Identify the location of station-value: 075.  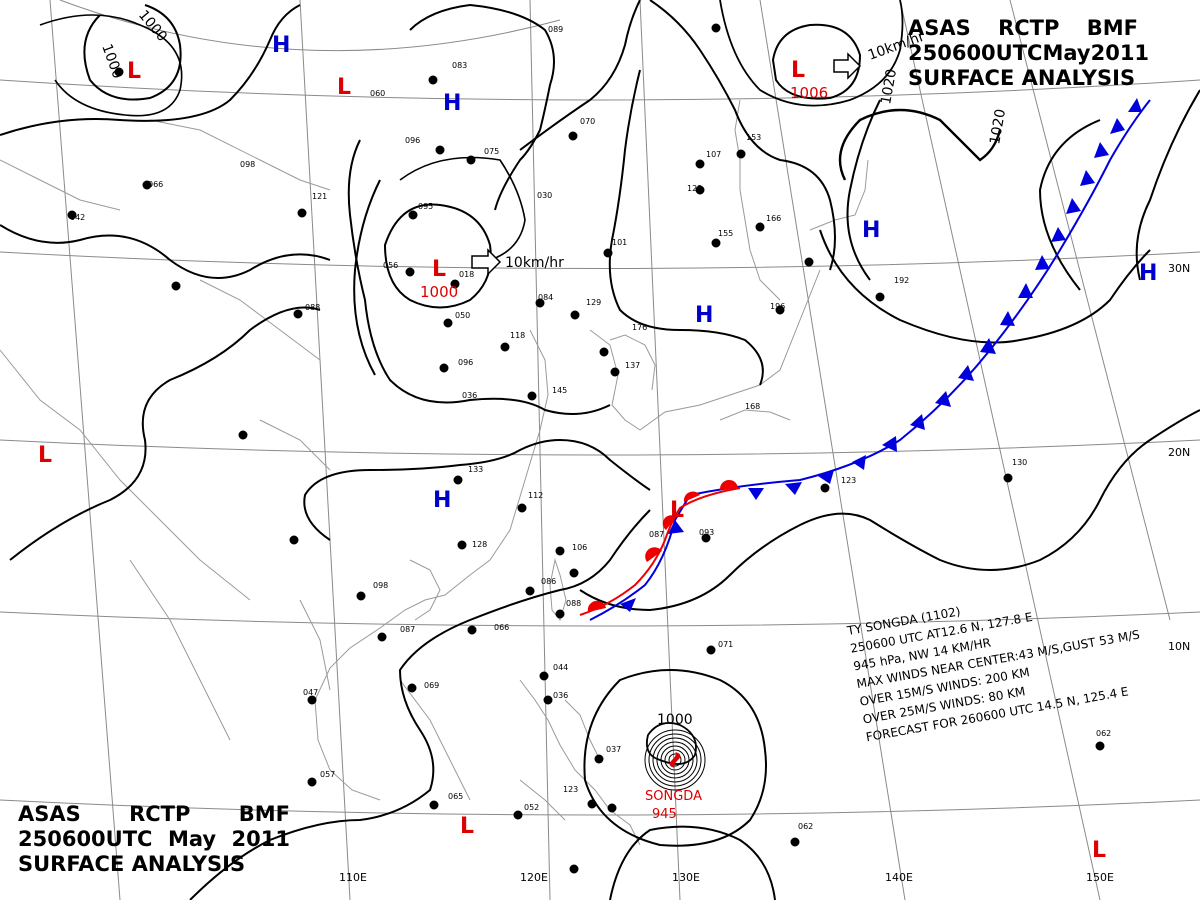
(491, 151).